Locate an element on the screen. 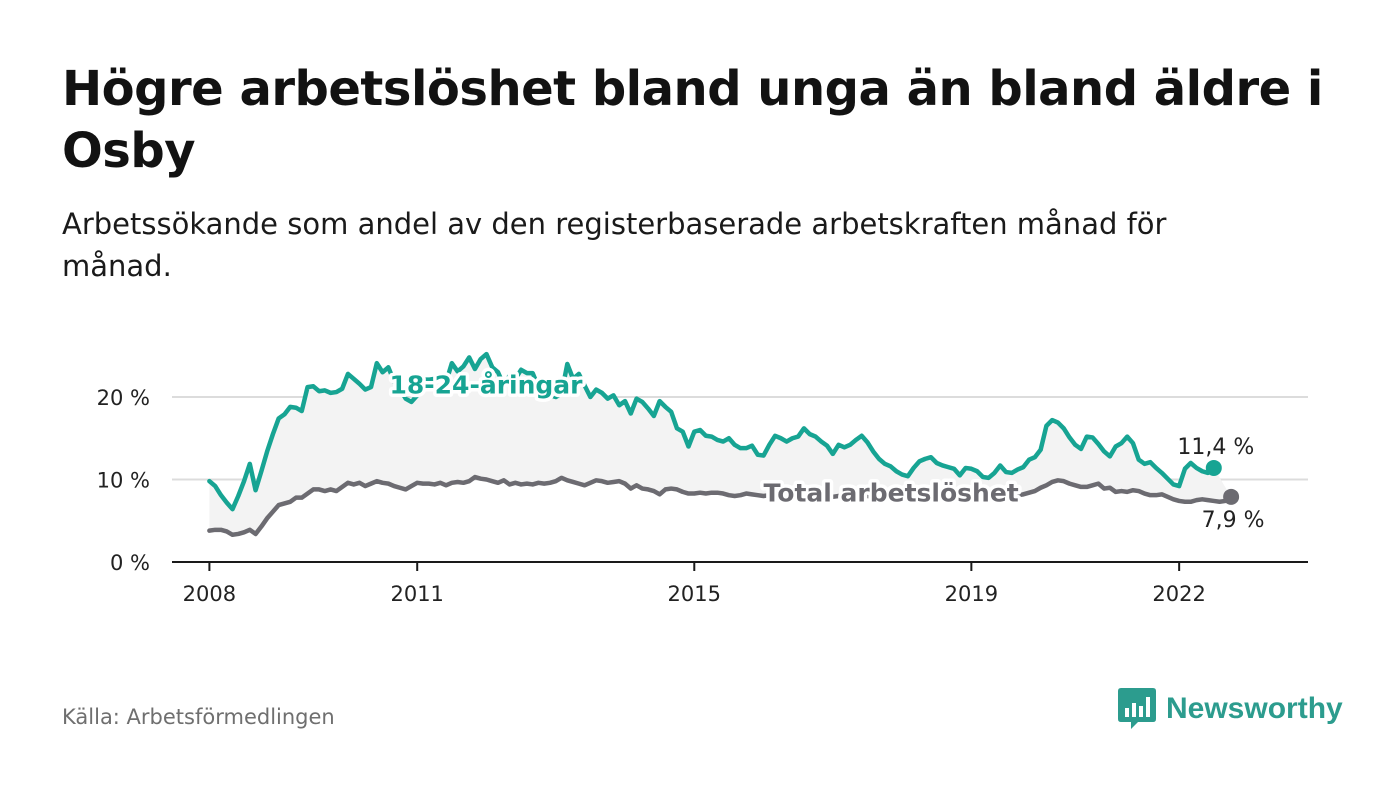 Image resolution: width=1400 pixels, height=794 pixels. newsworthy-logo: Newsworthy is located at coordinates (1230, 709).